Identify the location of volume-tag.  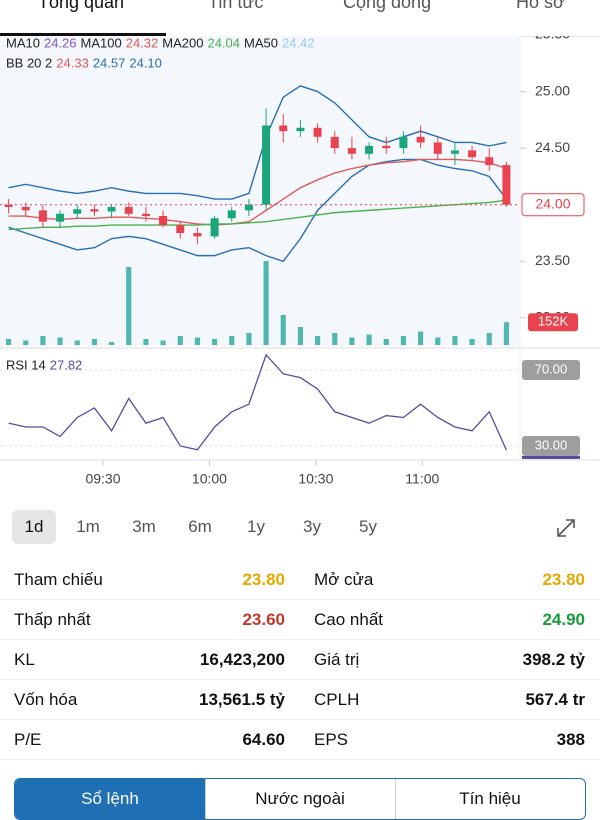
(553, 322).